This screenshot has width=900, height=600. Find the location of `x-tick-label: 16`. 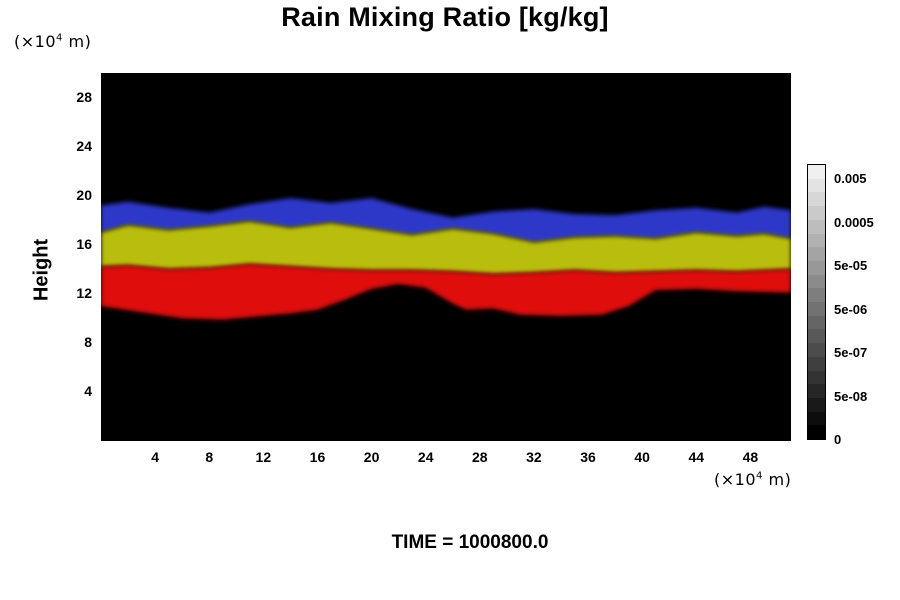

x-tick-label: 16 is located at coordinates (317, 457).